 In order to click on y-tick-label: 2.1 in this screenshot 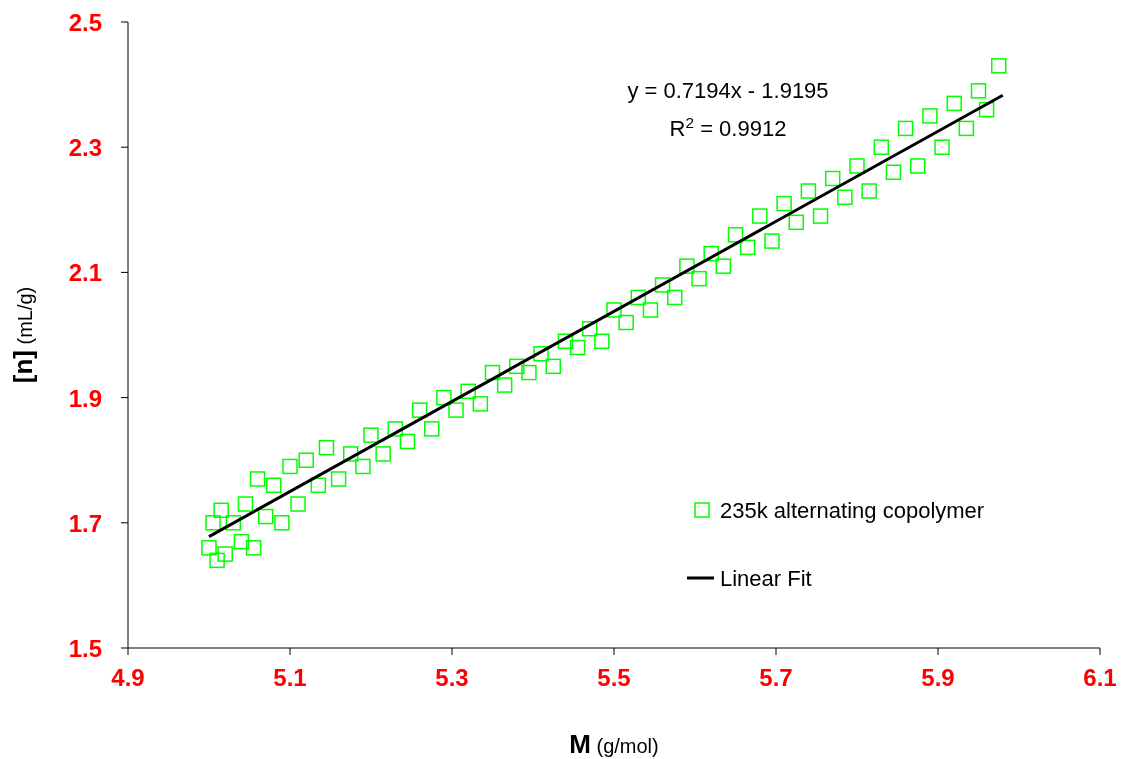, I will do `click(85, 273)`.